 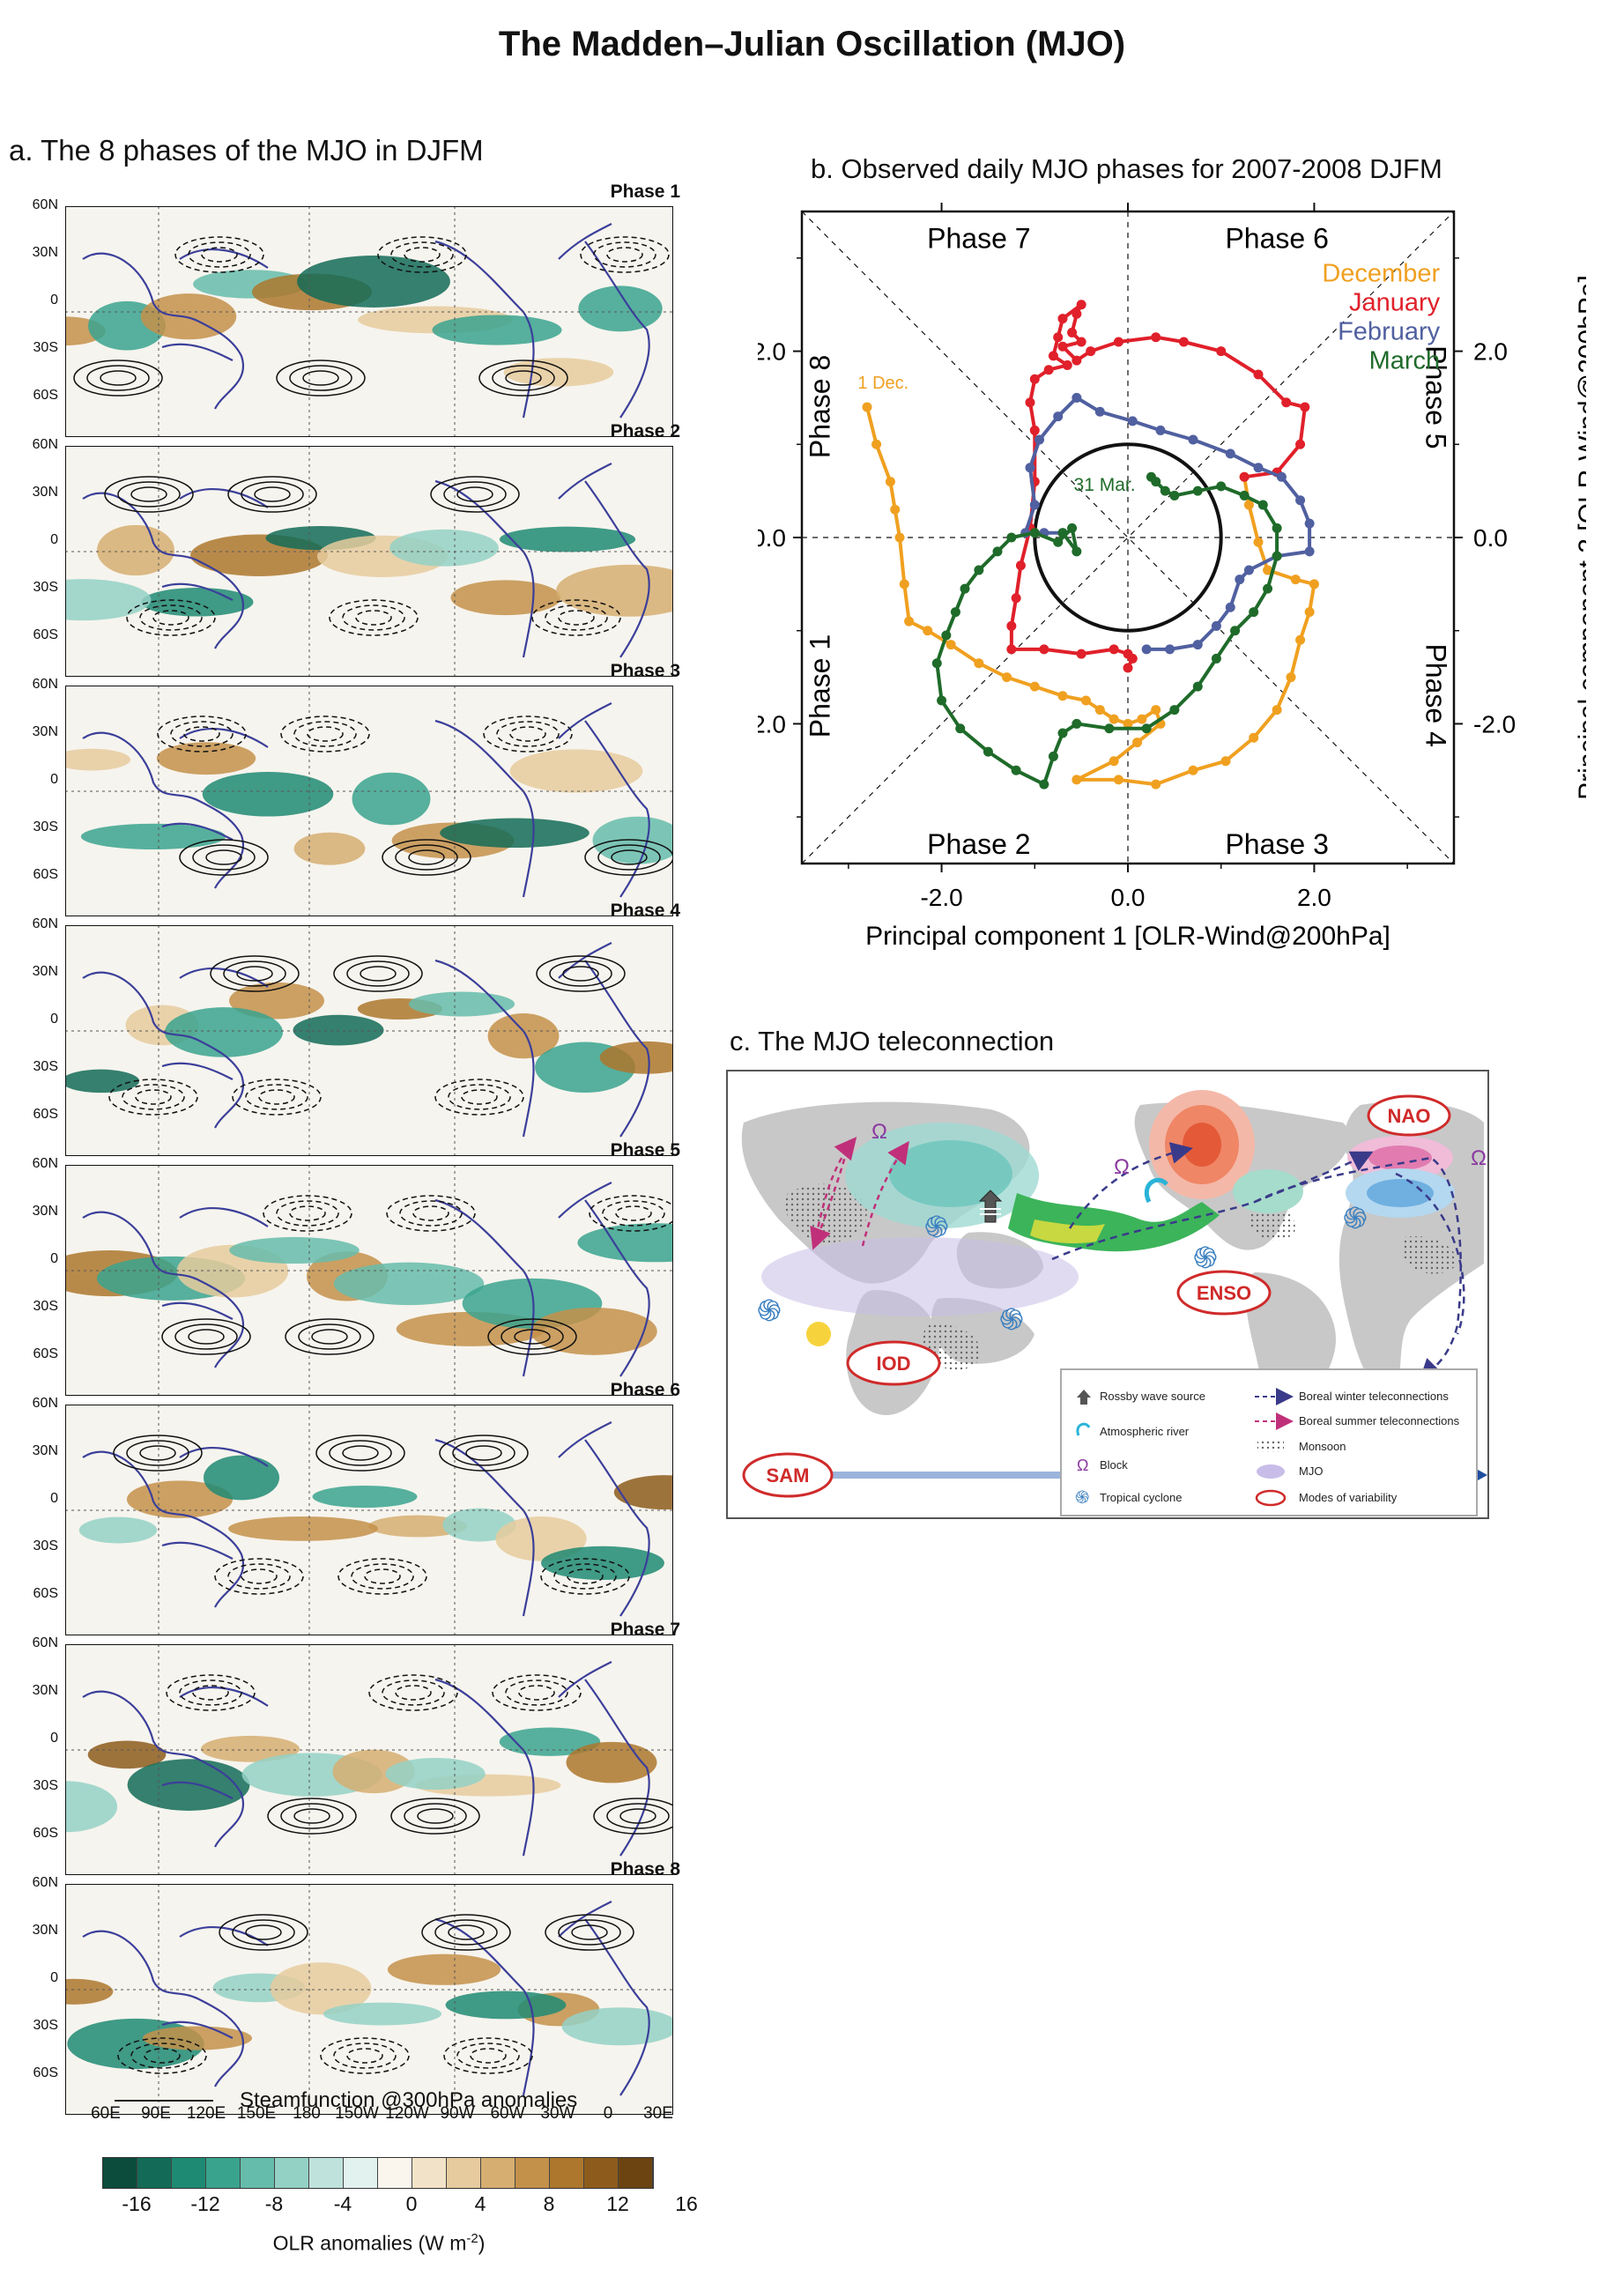 I want to click on mjo-band, so click(x=920, y=1277).